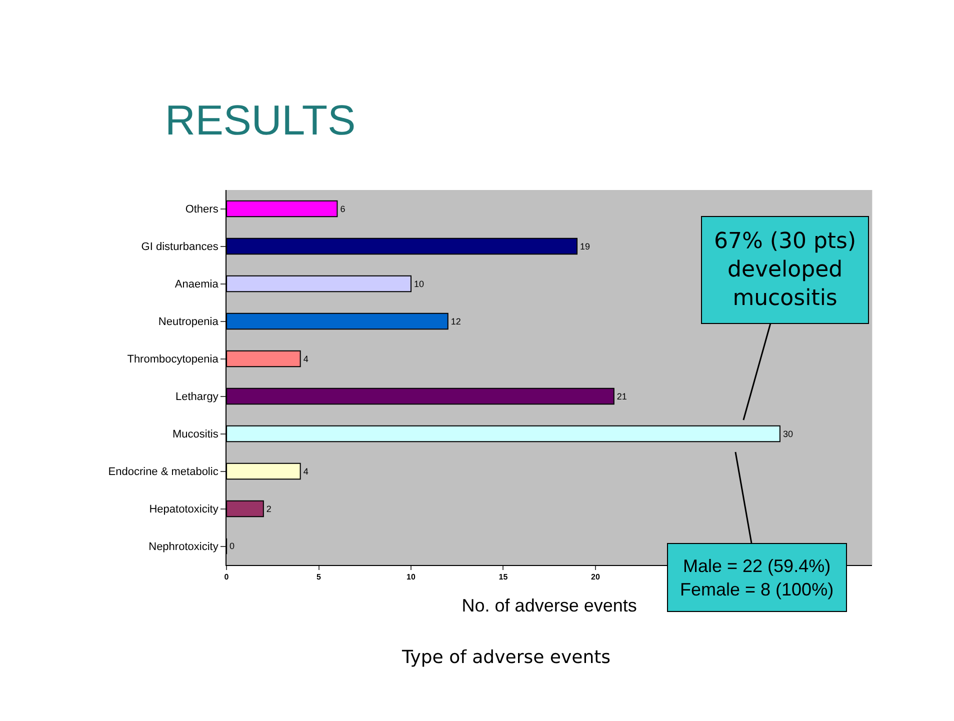 The width and height of the screenshot is (954, 721). I want to click on annotation: Male = 22 (59.4%) Female = 8 (100%), so click(757, 578).